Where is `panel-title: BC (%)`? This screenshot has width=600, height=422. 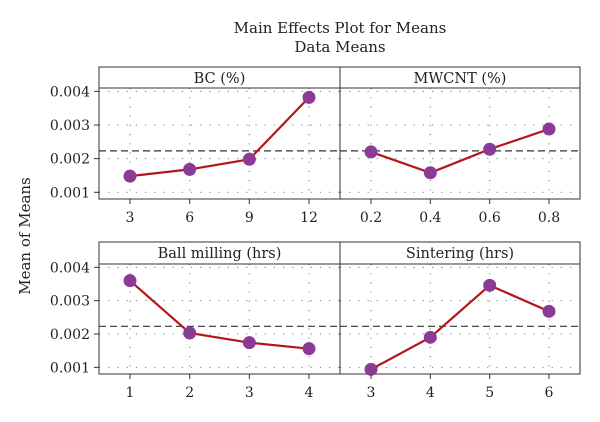 panel-title: BC (%) is located at coordinates (220, 79).